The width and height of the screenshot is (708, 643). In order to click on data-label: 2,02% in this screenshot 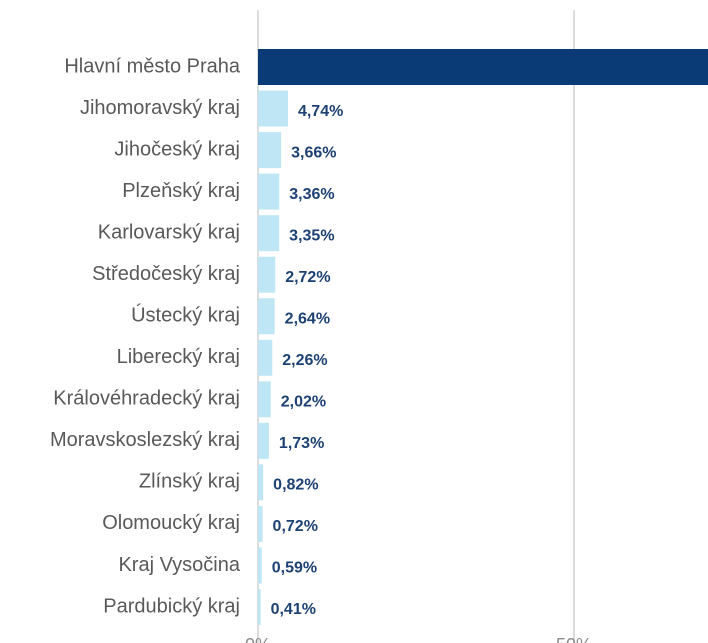, I will do `click(303, 402)`.